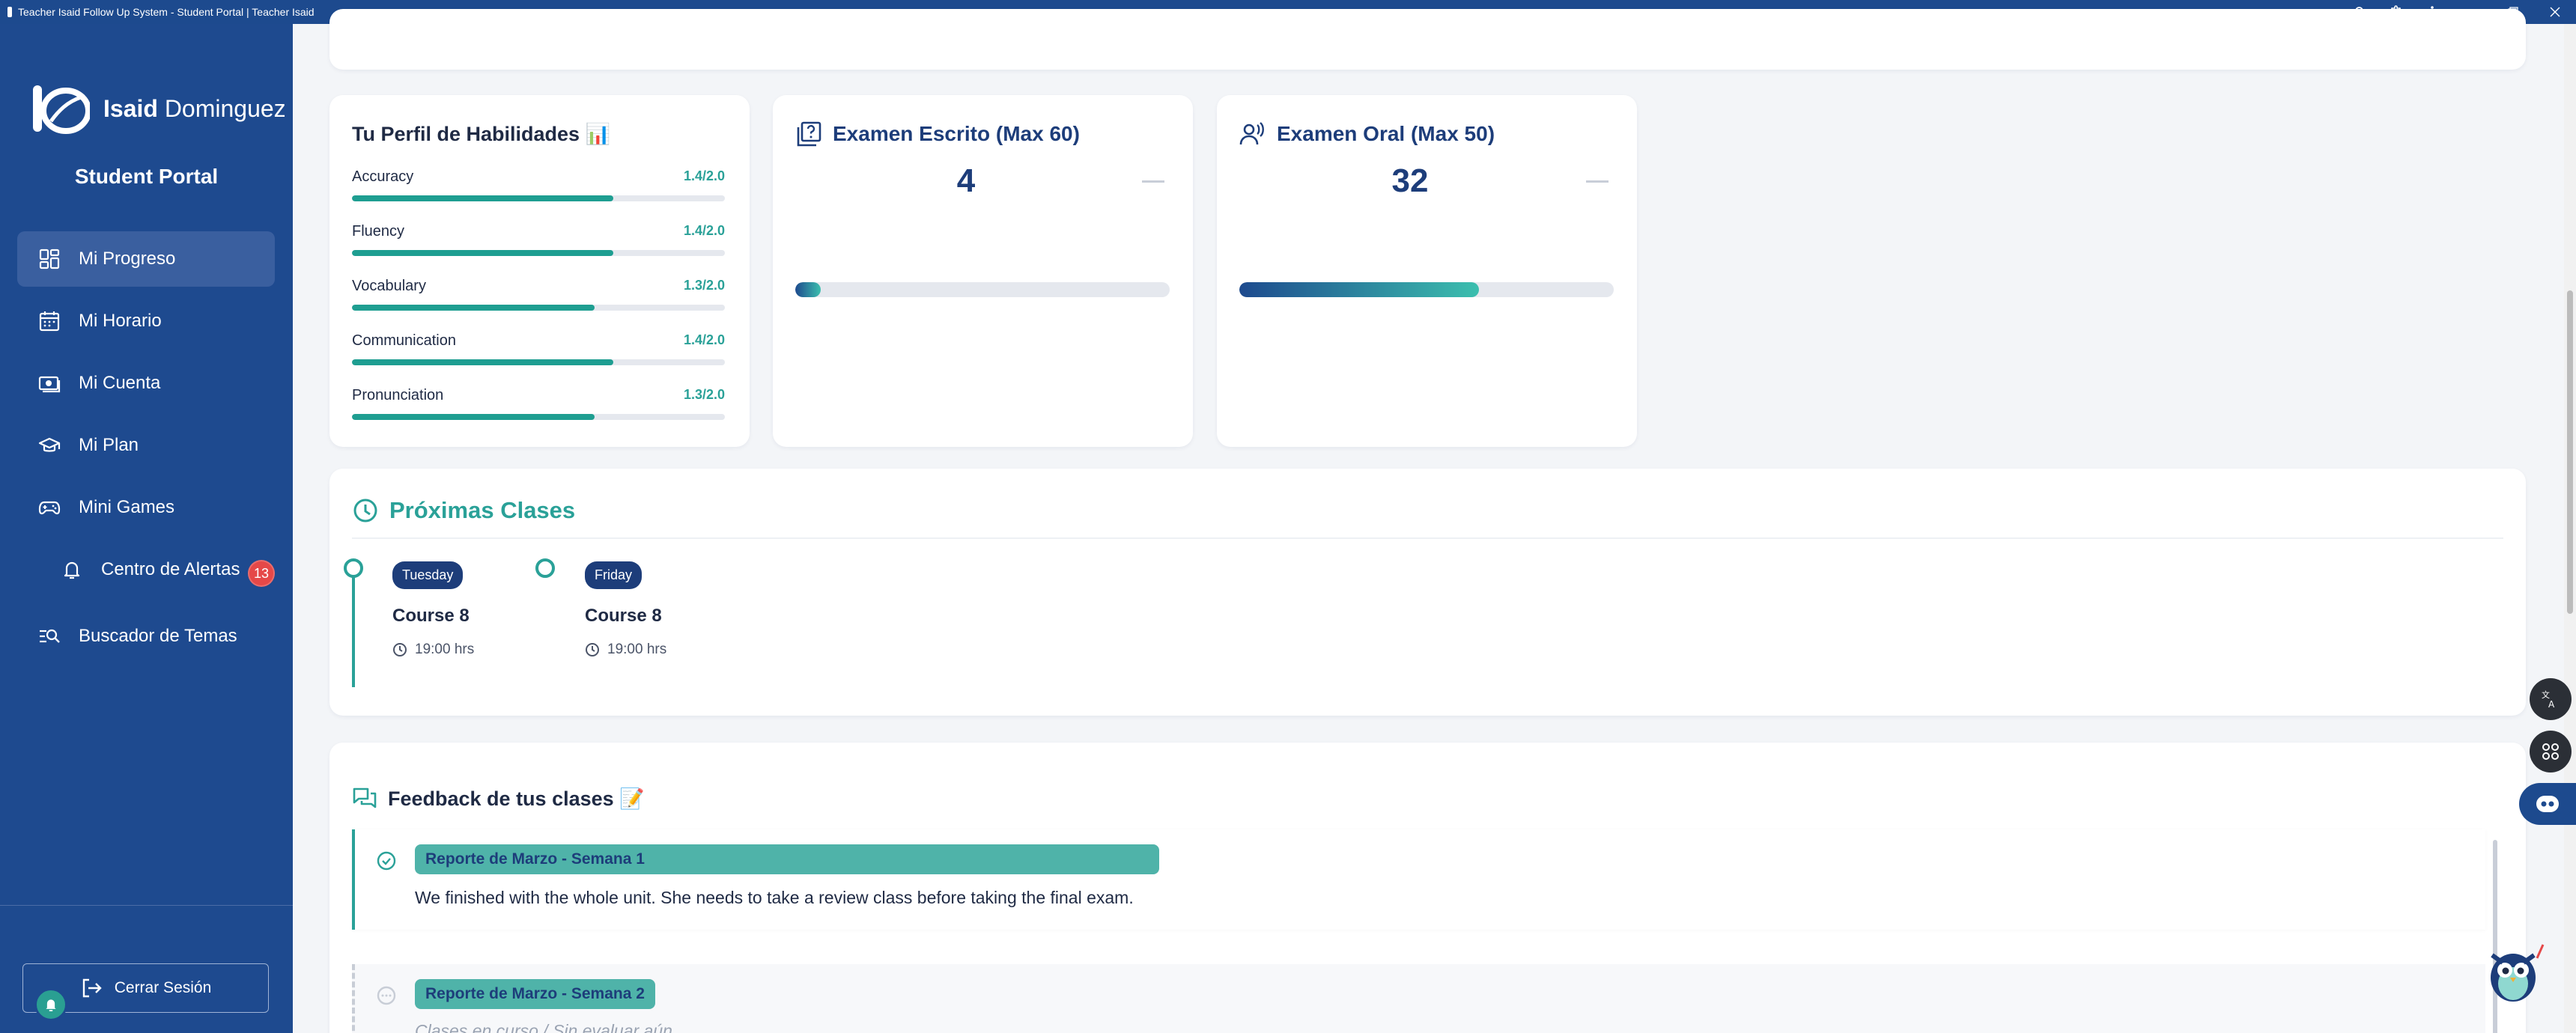 Image resolution: width=2576 pixels, height=1033 pixels. Describe the element at coordinates (2551, 752) in the screenshot. I see `apps-button` at that location.